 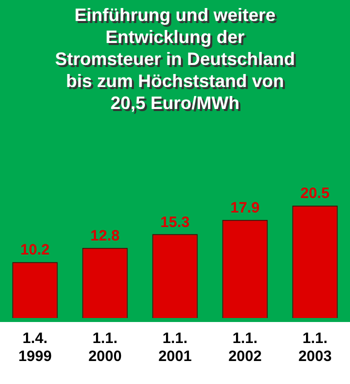 I want to click on data-label: 10.2, so click(x=35, y=250).